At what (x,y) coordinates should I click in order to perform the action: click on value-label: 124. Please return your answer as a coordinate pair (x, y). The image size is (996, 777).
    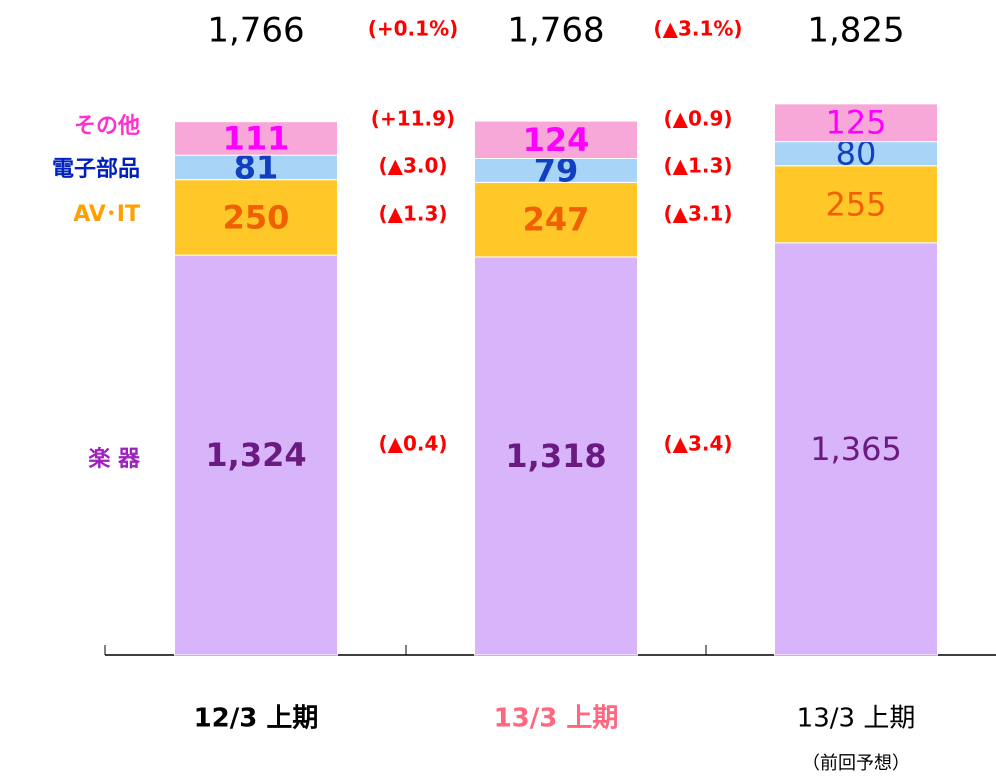
    Looking at the image, I should click on (556, 140).